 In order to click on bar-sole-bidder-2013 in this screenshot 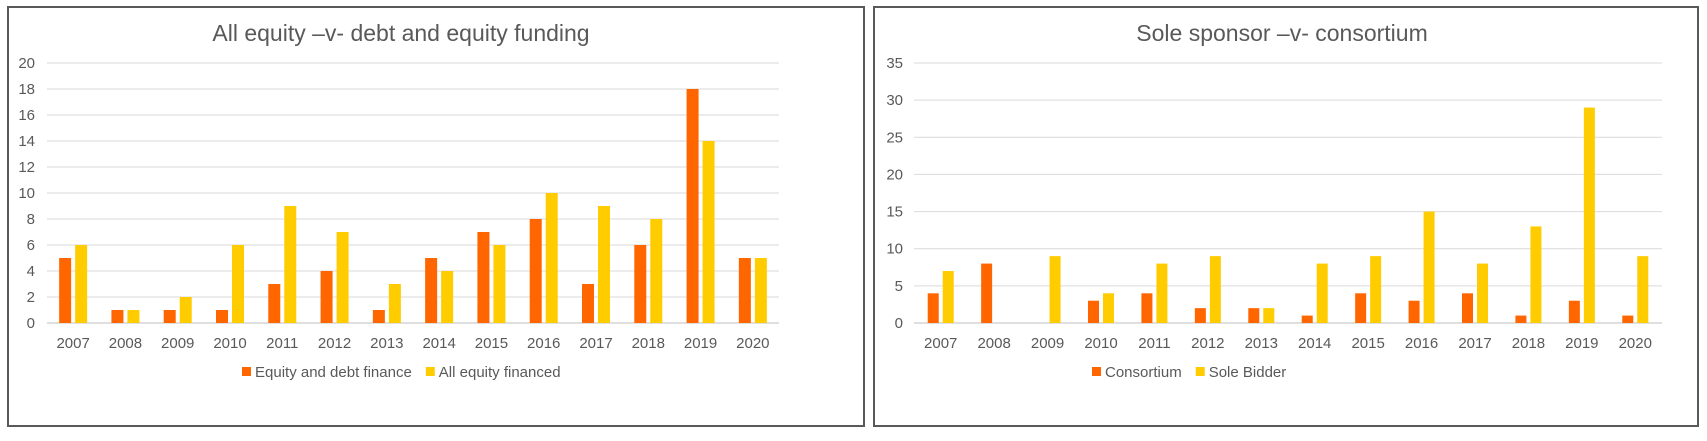, I will do `click(1269, 315)`.